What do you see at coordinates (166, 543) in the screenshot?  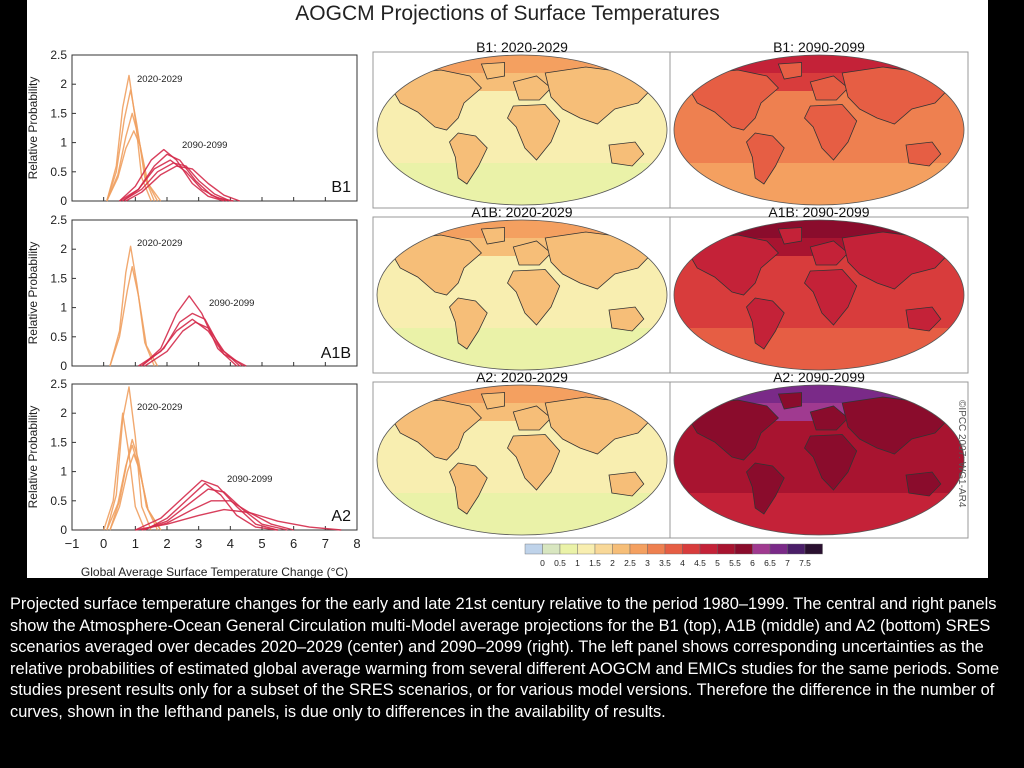 I see `x-tick-label: 2` at bounding box center [166, 543].